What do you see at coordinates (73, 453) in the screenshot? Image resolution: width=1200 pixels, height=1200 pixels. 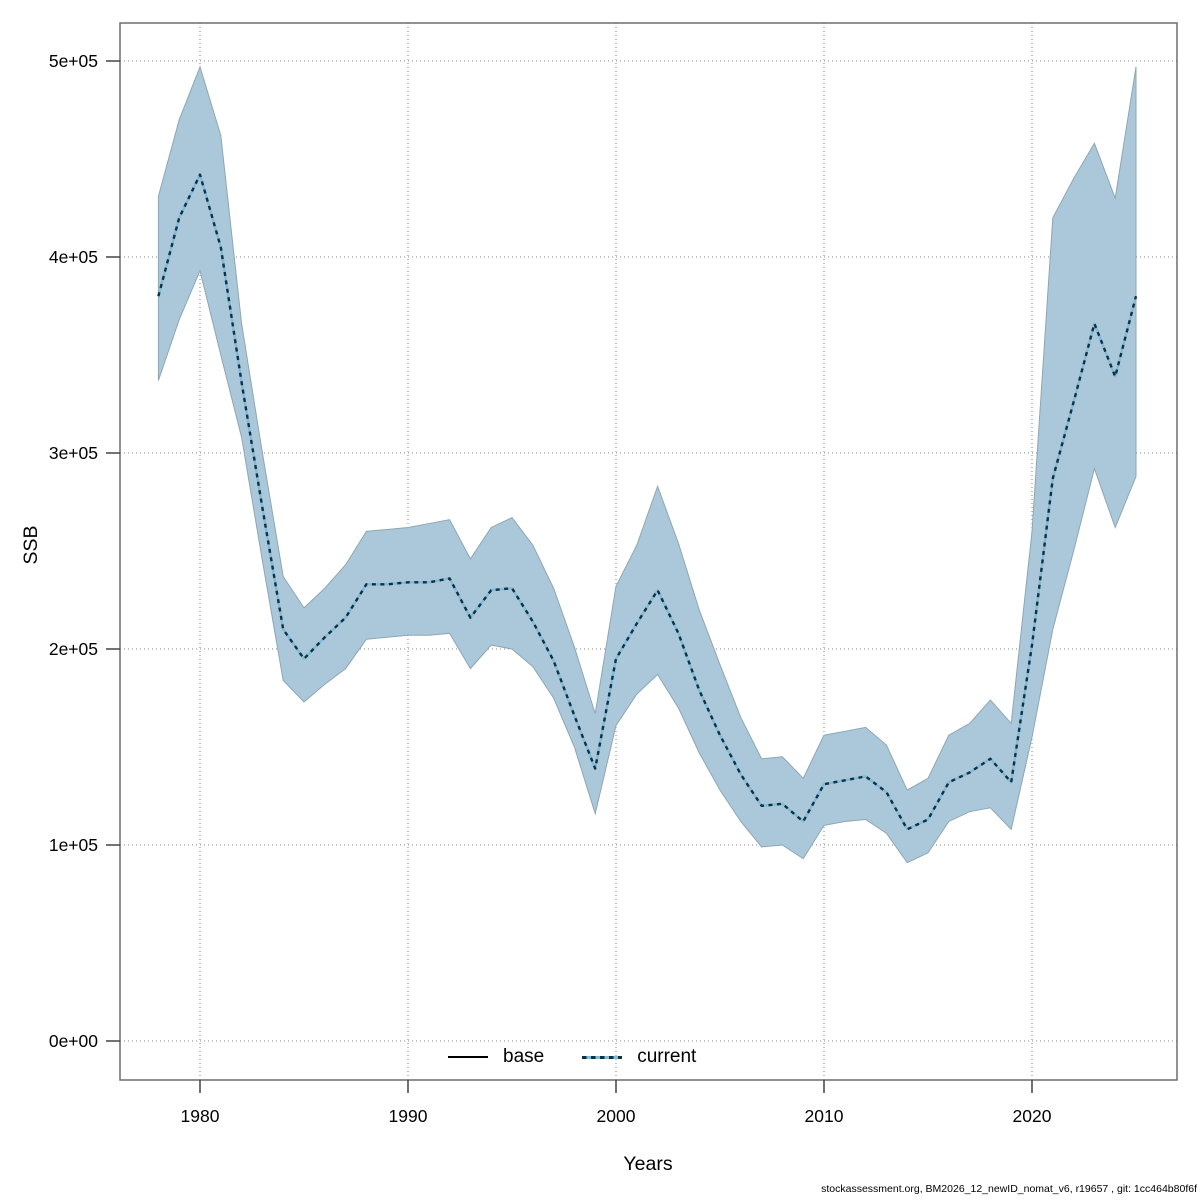 I see `y-tick-label: 3e+05` at bounding box center [73, 453].